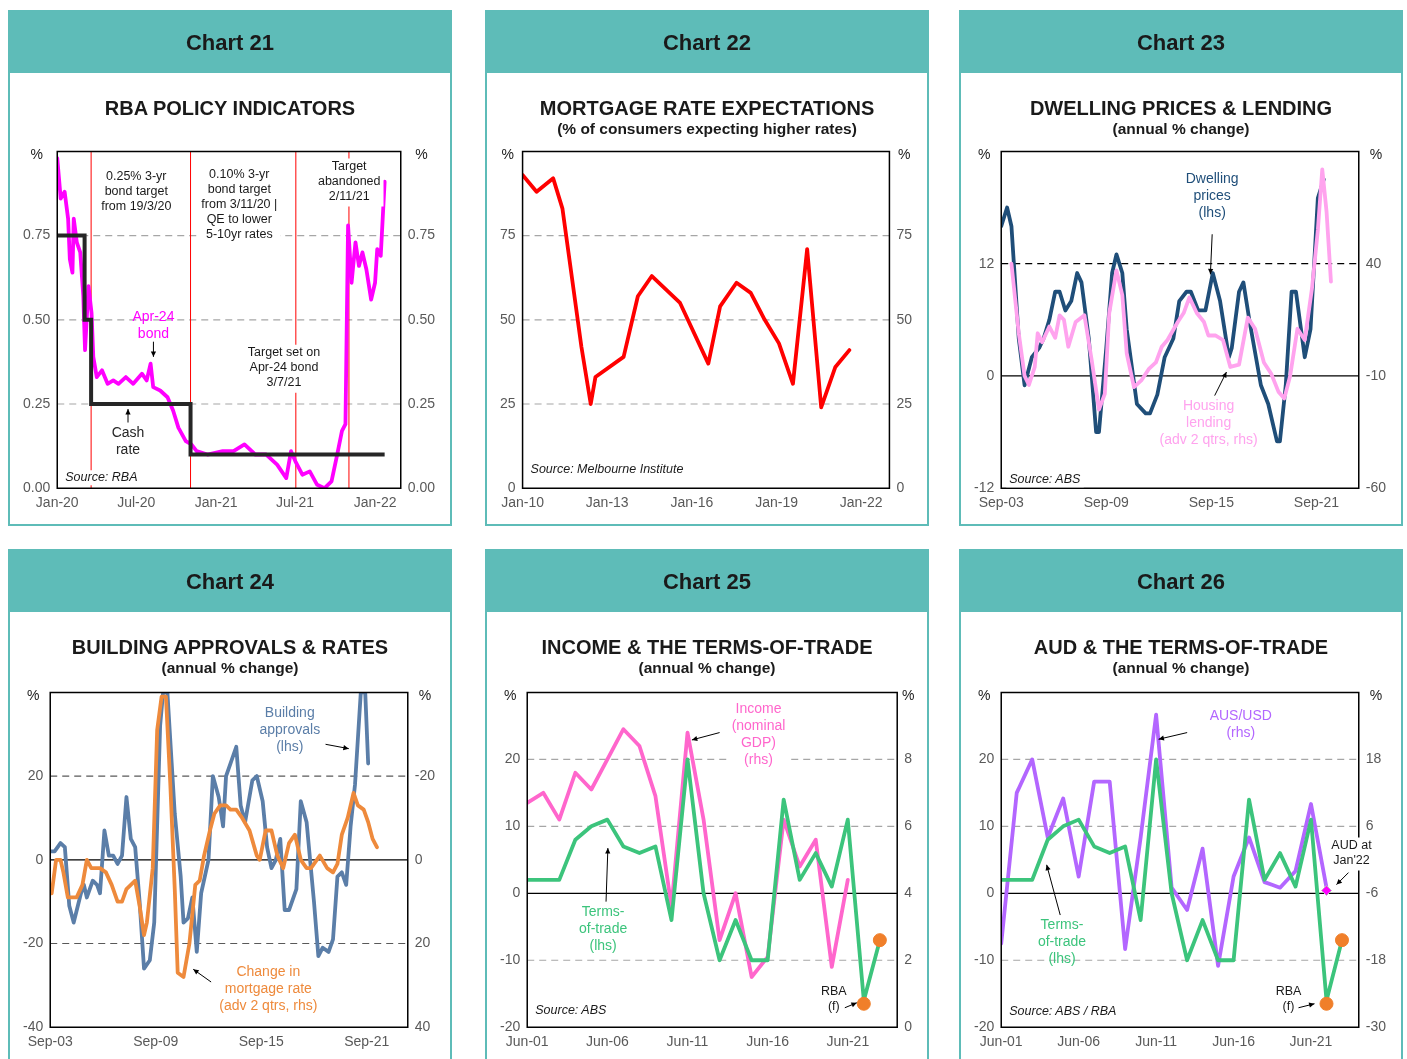 This screenshot has width=1407, height=1059. What do you see at coordinates (230, 42) in the screenshot?
I see `caption: Chart 21` at bounding box center [230, 42].